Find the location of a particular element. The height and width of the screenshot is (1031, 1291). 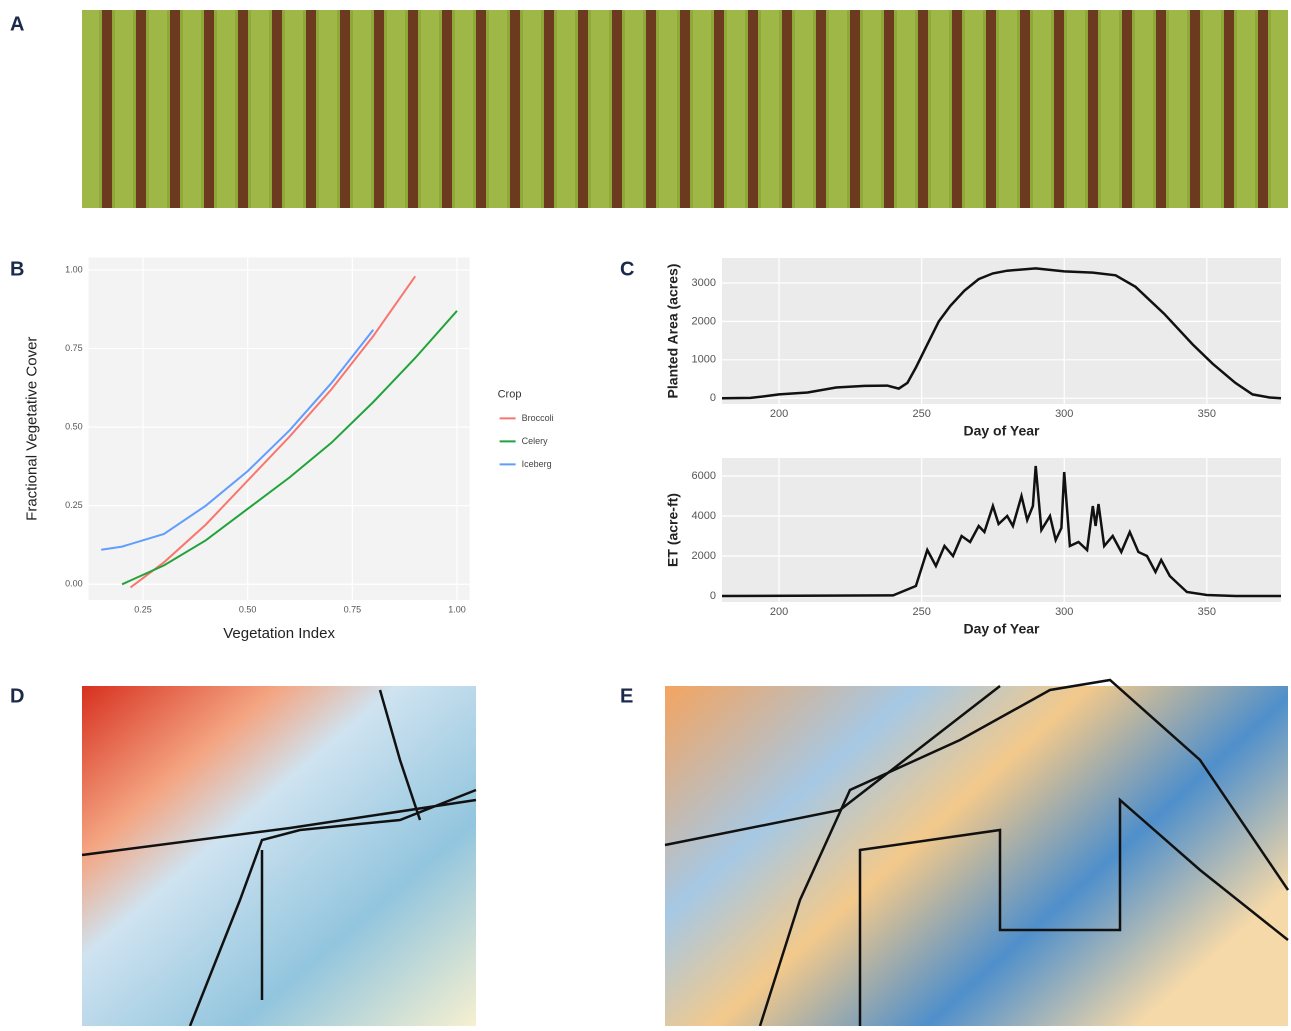

panel-label: D is located at coordinates (17, 696).